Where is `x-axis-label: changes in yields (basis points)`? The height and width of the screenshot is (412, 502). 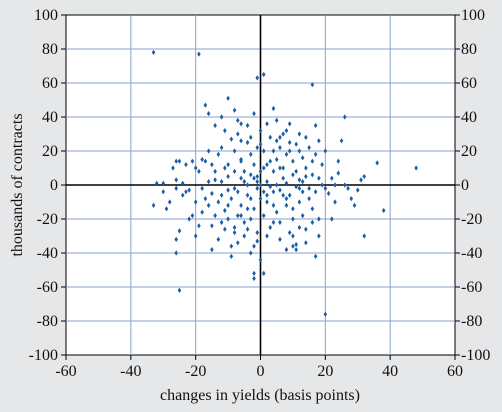 x-axis-label: changes in yields (basis points) is located at coordinates (260, 395).